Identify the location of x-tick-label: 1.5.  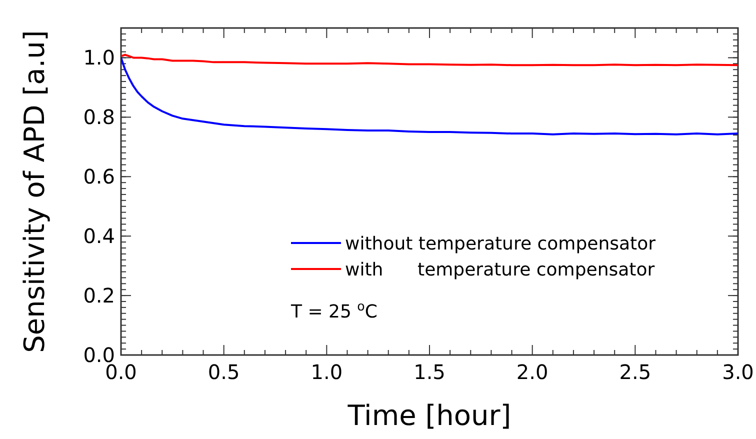
(430, 372).